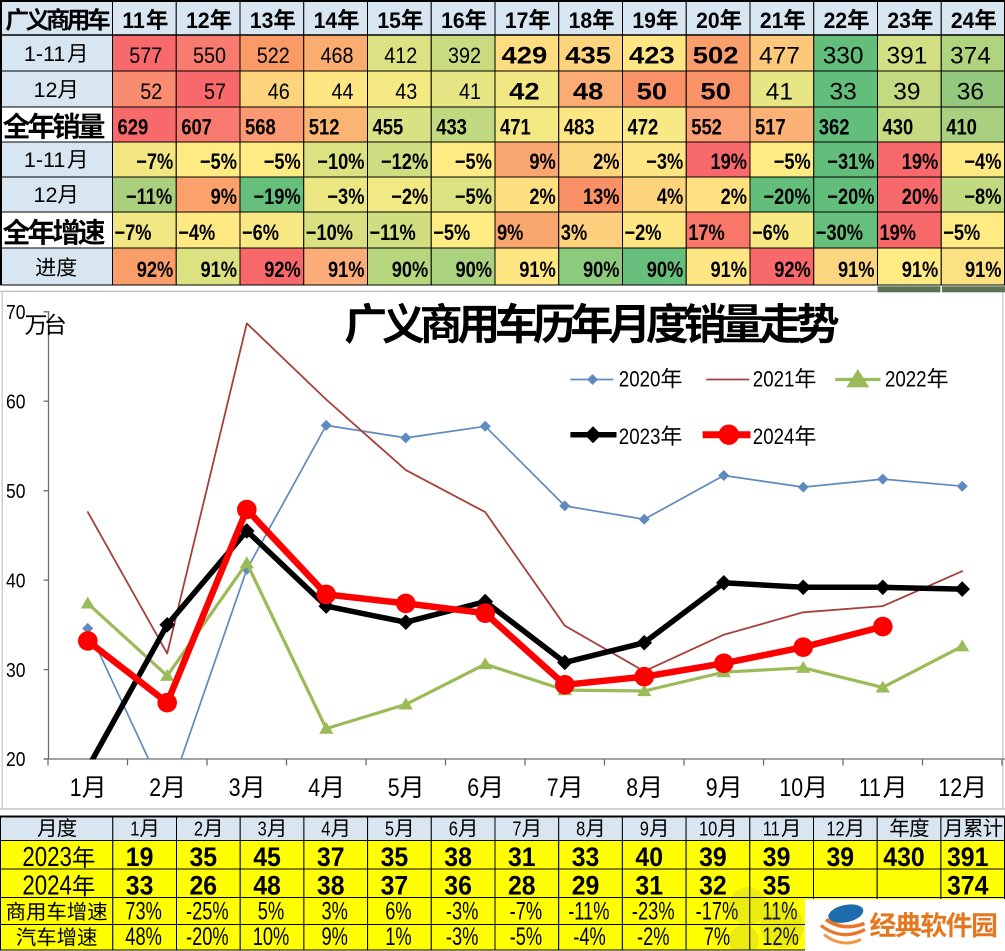  What do you see at coordinates (151, 92) in the screenshot?
I see `svg-text: 52` at bounding box center [151, 92].